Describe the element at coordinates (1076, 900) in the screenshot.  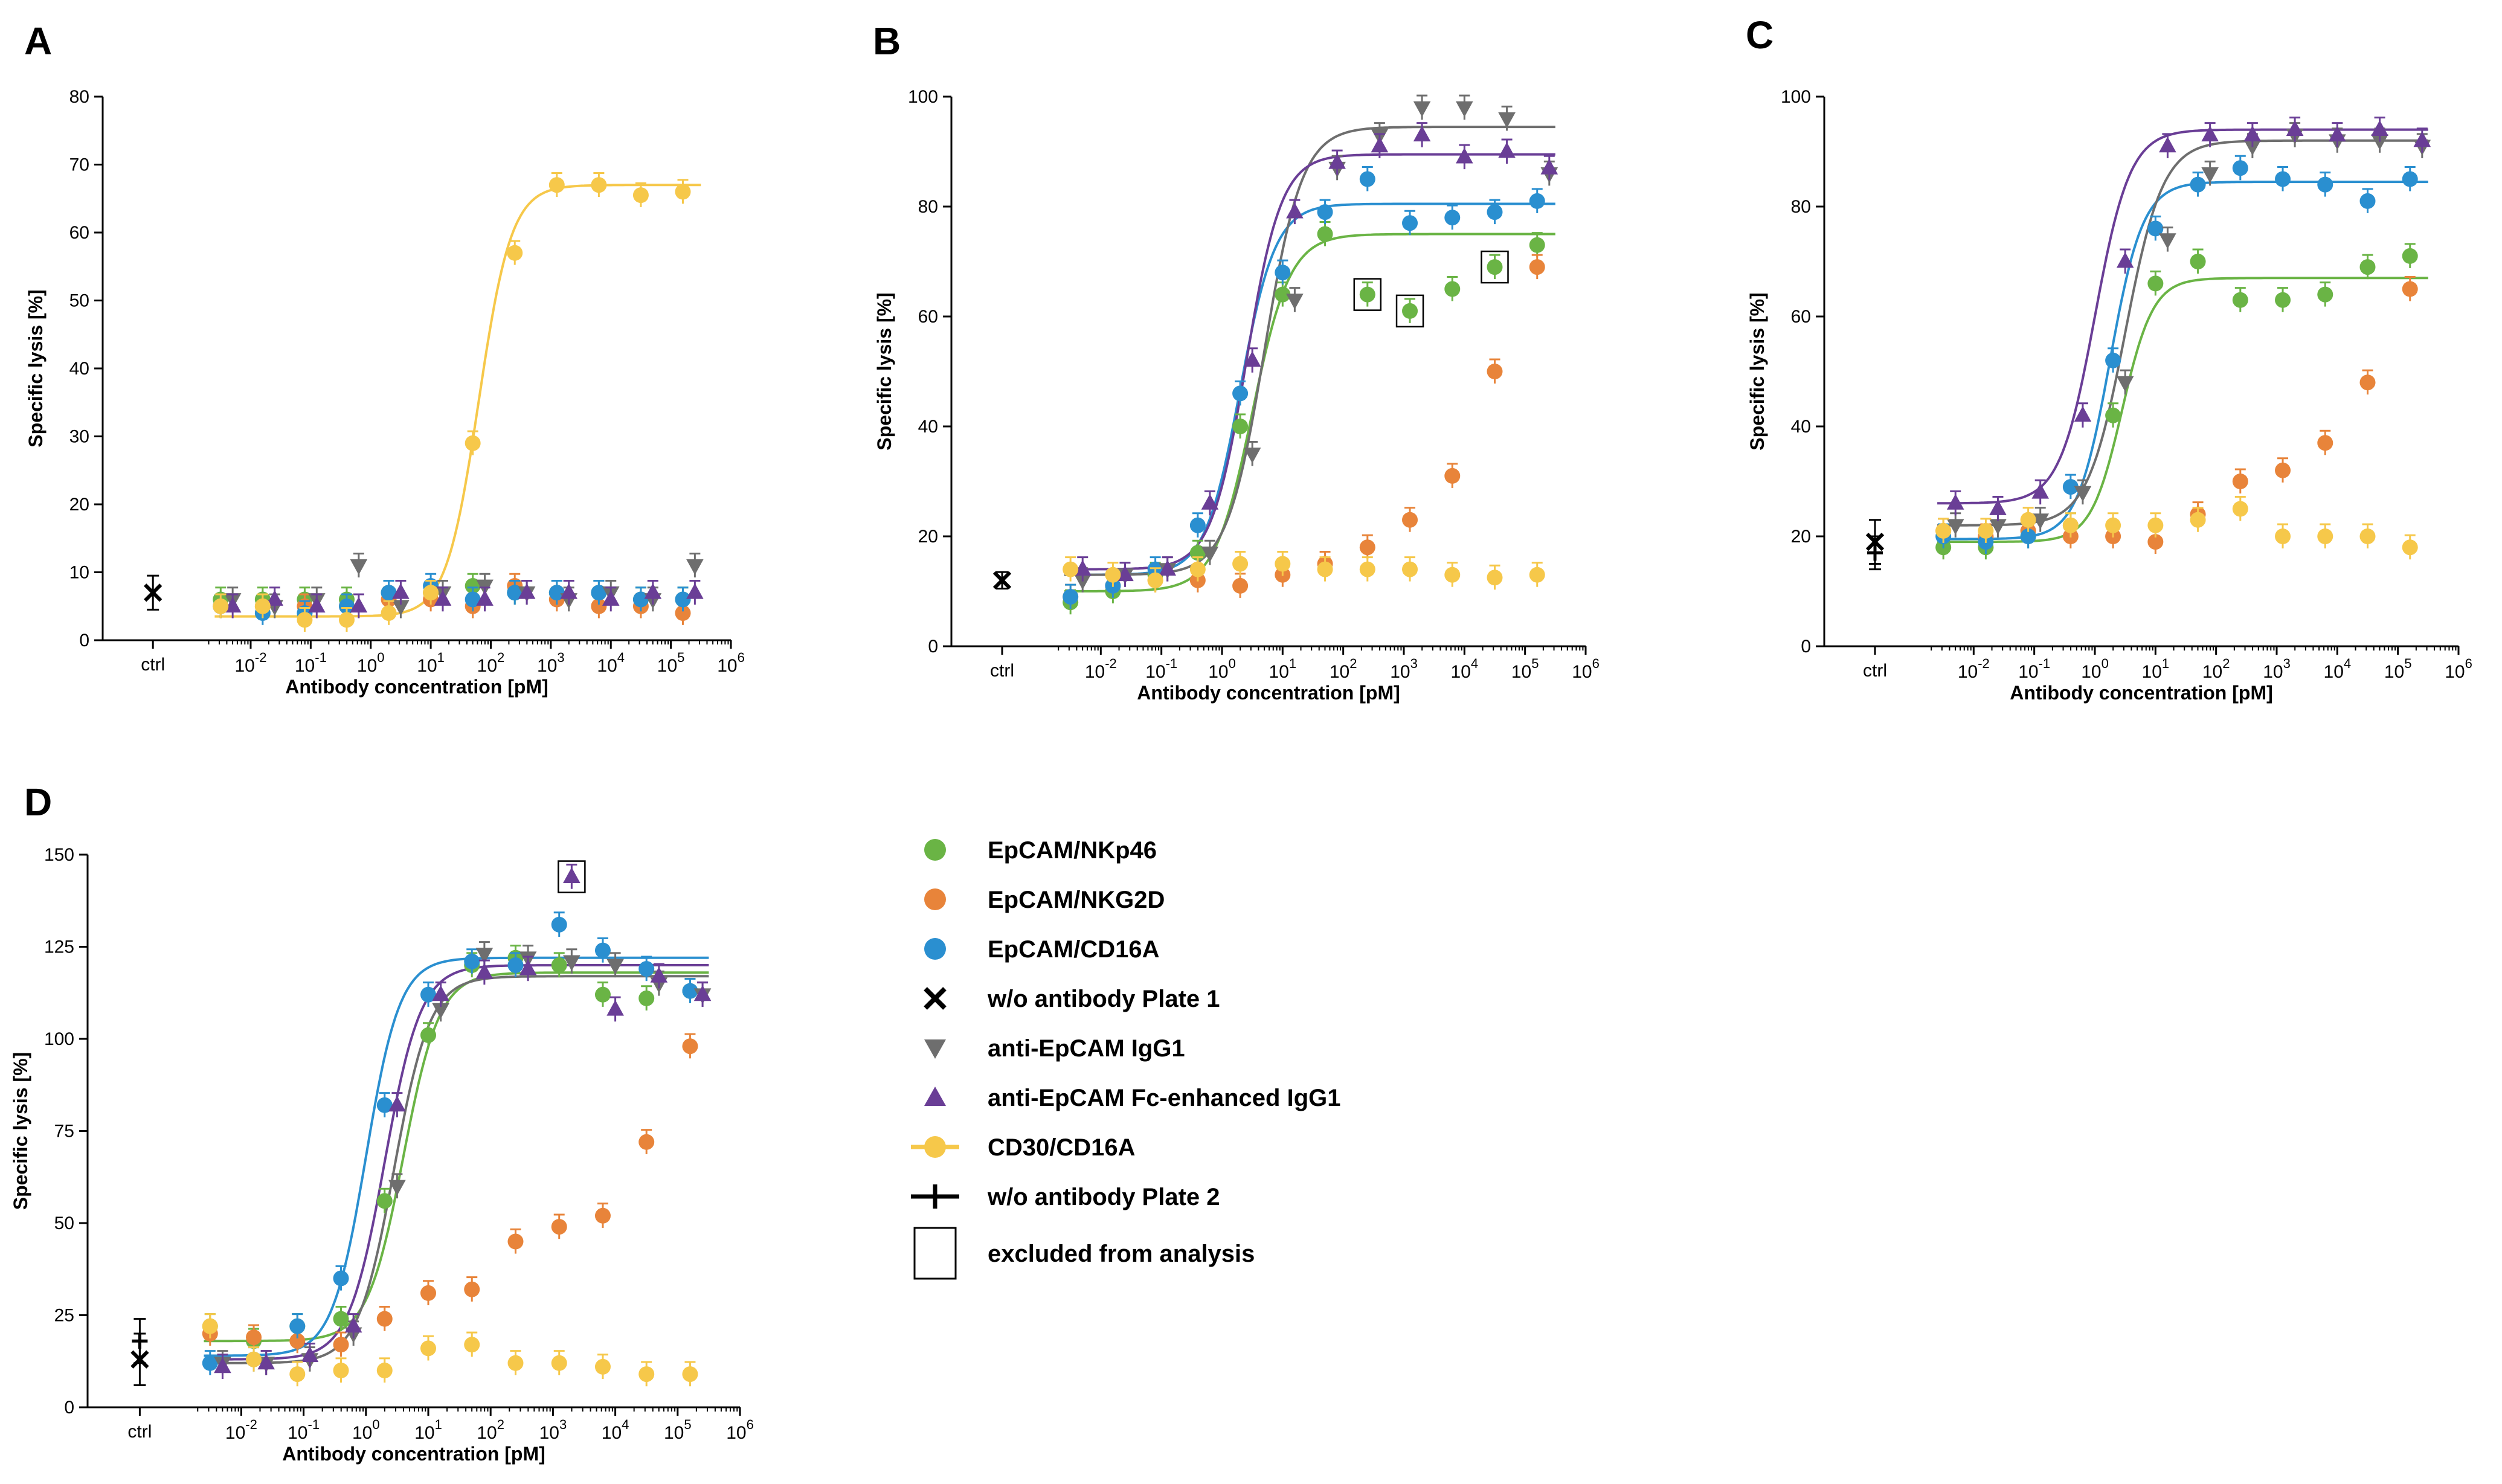
I see `legend-label: EpCAM/NKG2D` at that location.